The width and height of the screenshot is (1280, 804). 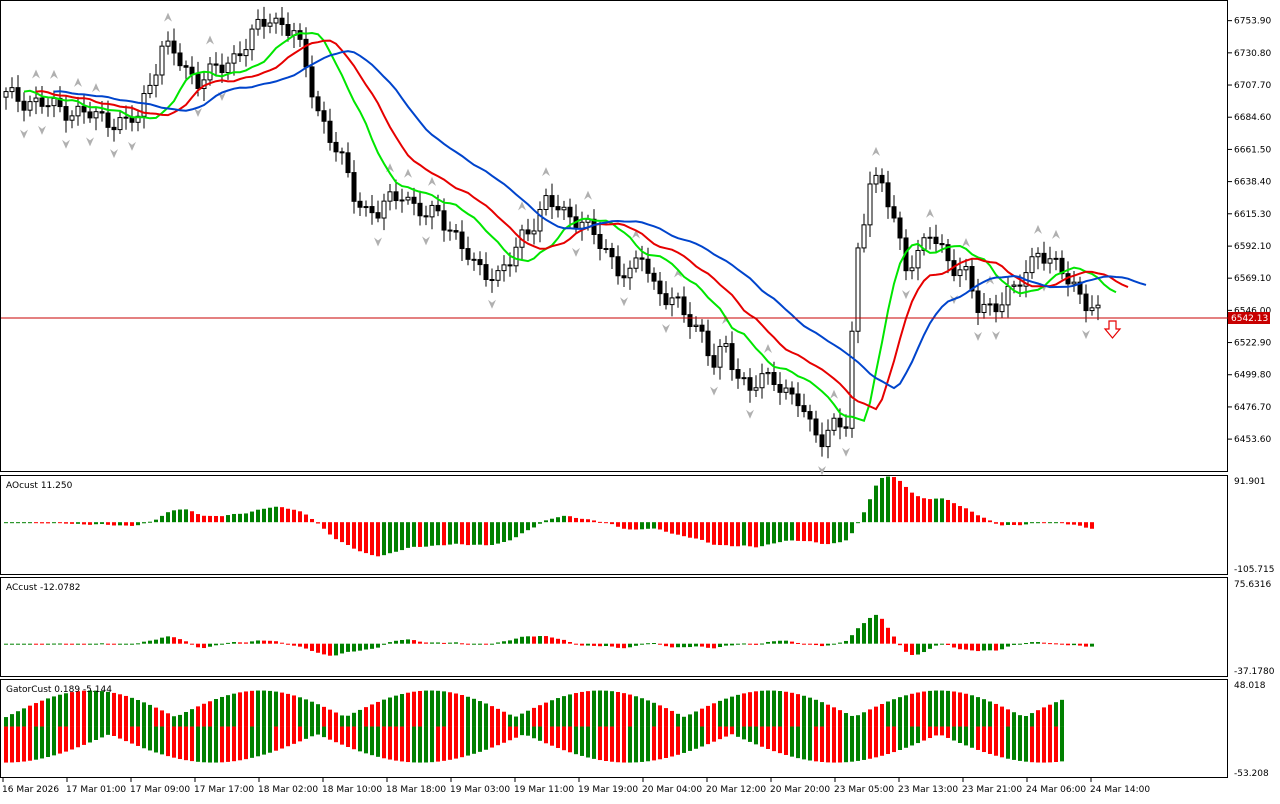 I want to click on x-tick-label: 19 Mar 11:00, so click(x=544, y=790).